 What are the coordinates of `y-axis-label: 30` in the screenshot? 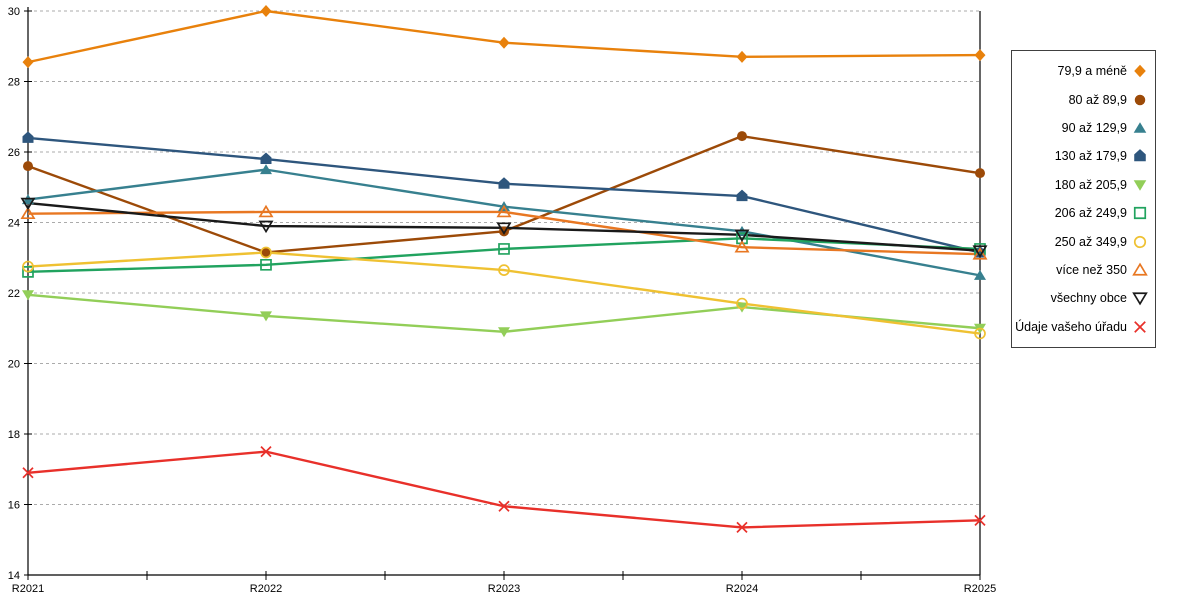 It's located at (14, 12).